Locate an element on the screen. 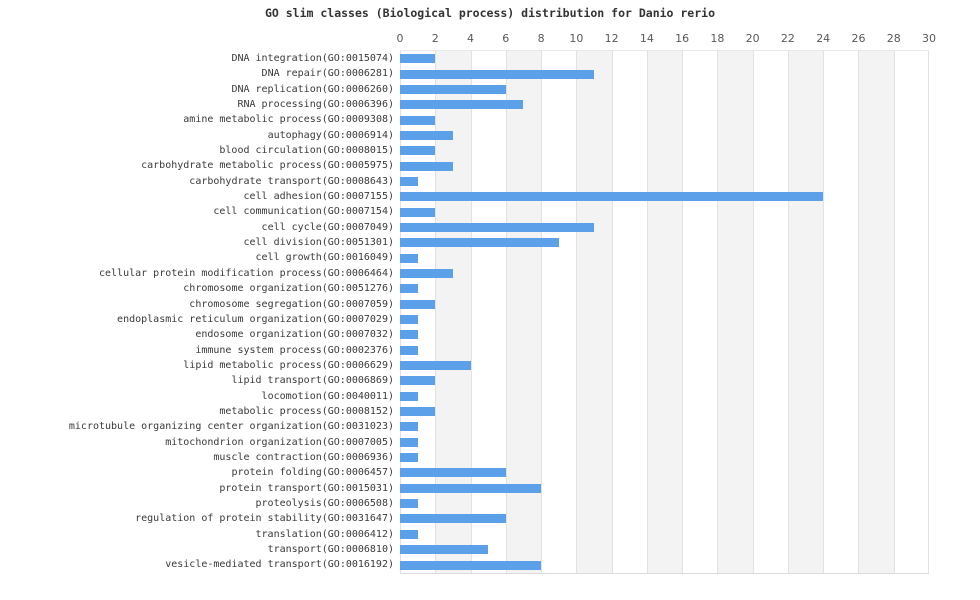  x-tick-label: 20 is located at coordinates (752, 38).